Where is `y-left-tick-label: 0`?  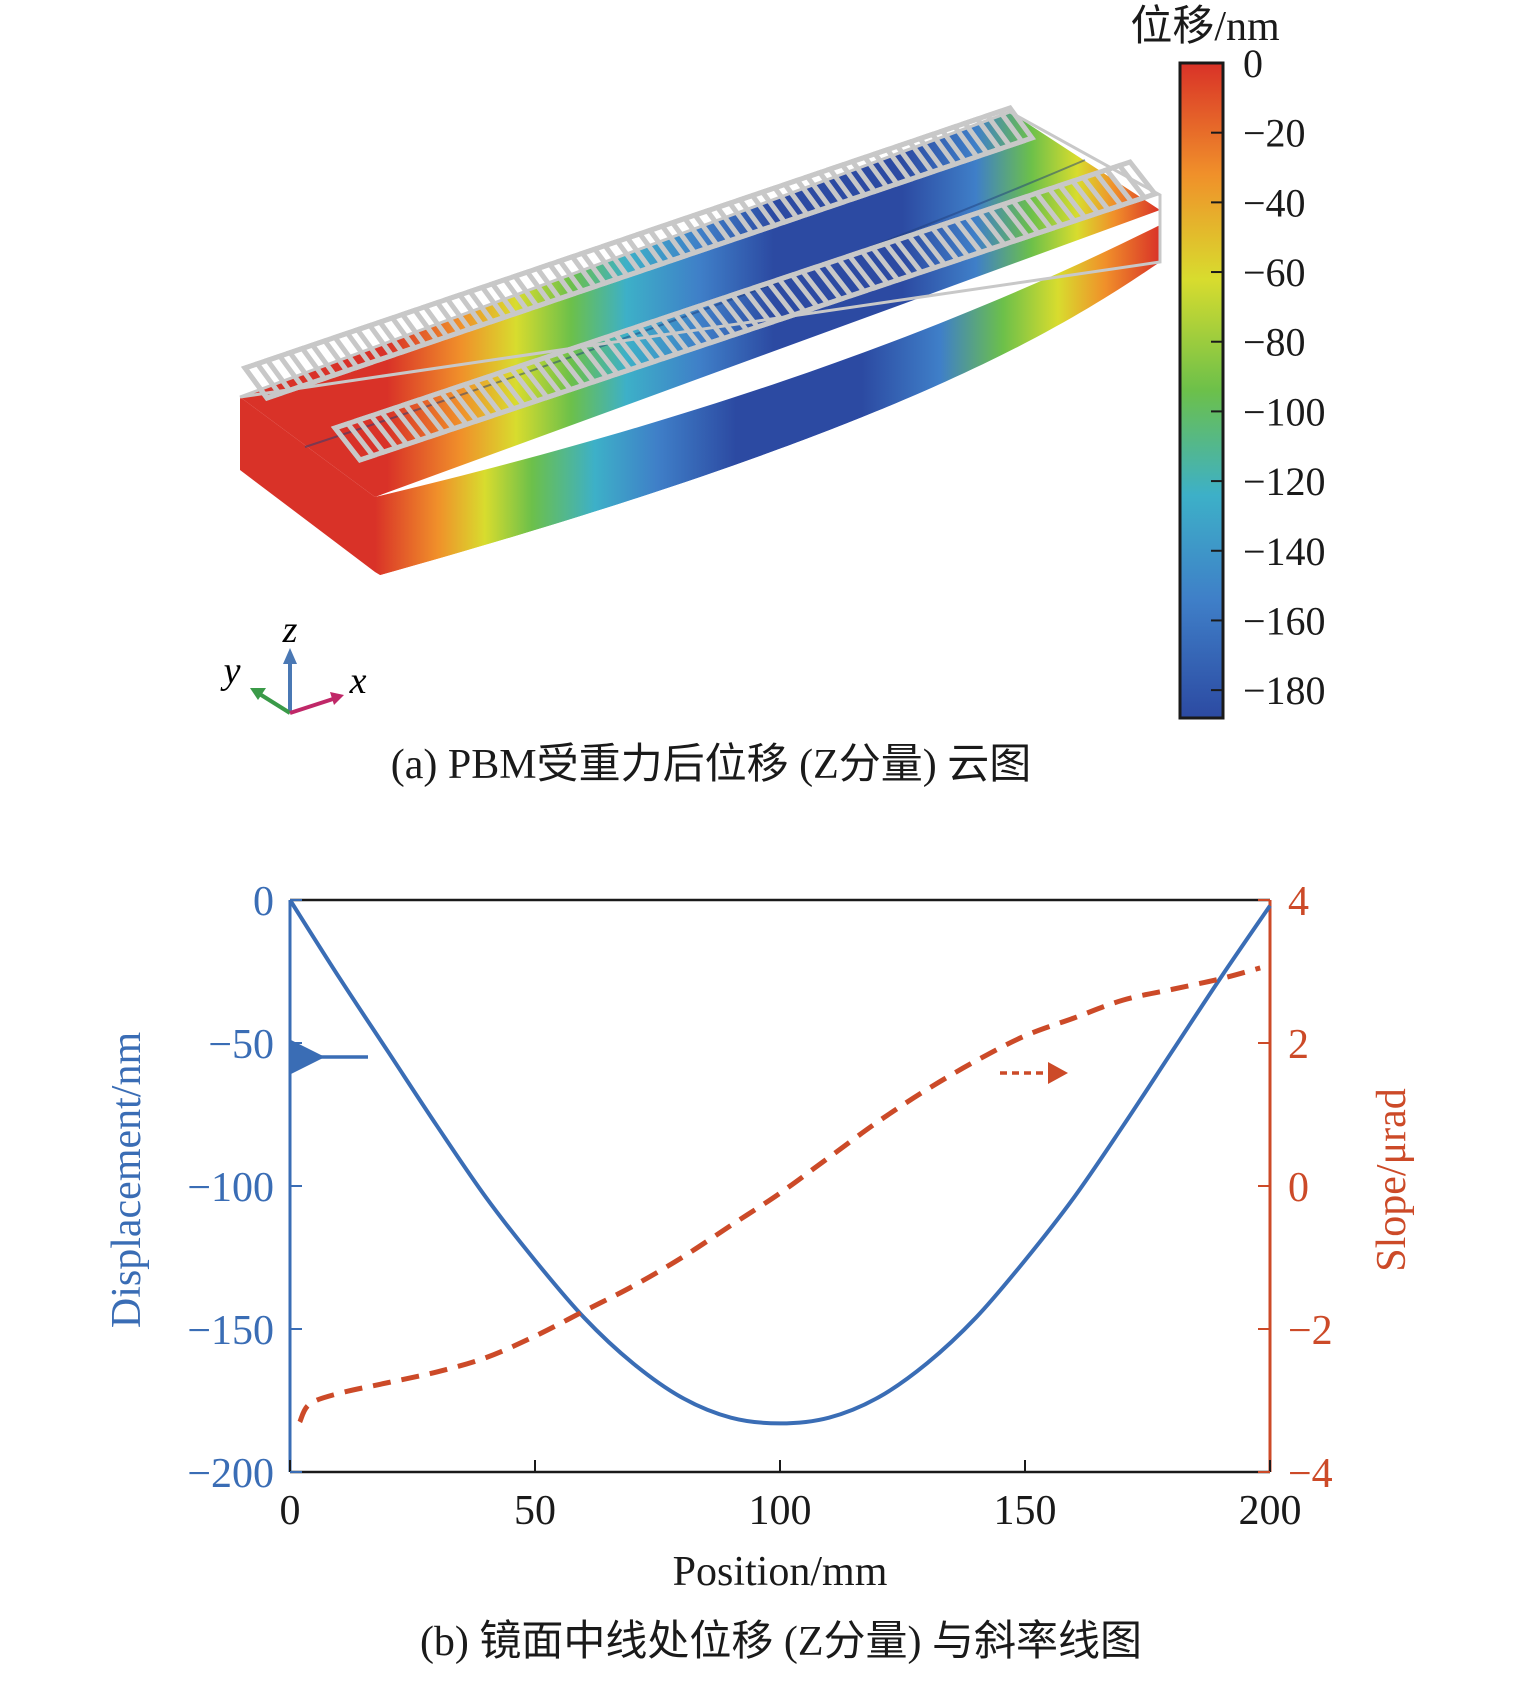
y-left-tick-label: 0 is located at coordinates (263, 902).